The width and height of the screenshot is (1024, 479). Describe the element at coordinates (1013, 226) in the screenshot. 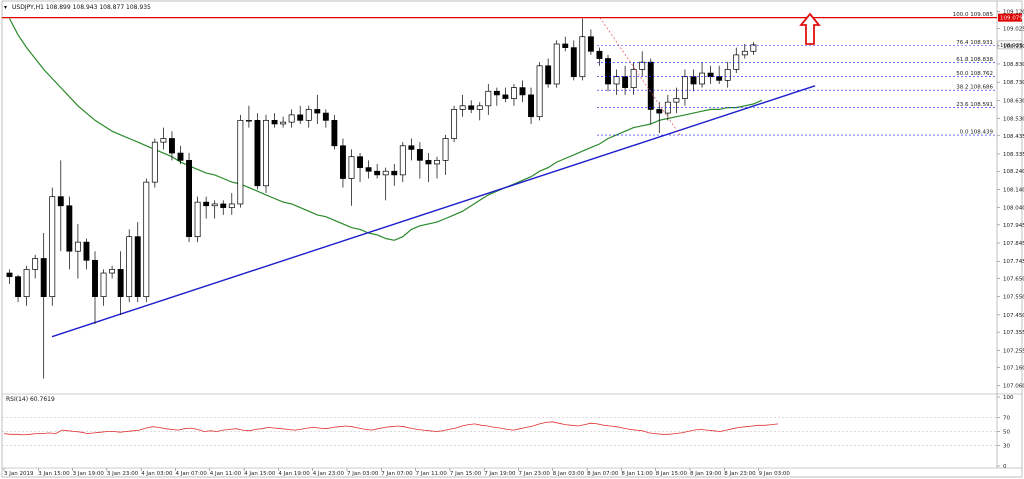

I see `price-tick-label: 107.945` at that location.